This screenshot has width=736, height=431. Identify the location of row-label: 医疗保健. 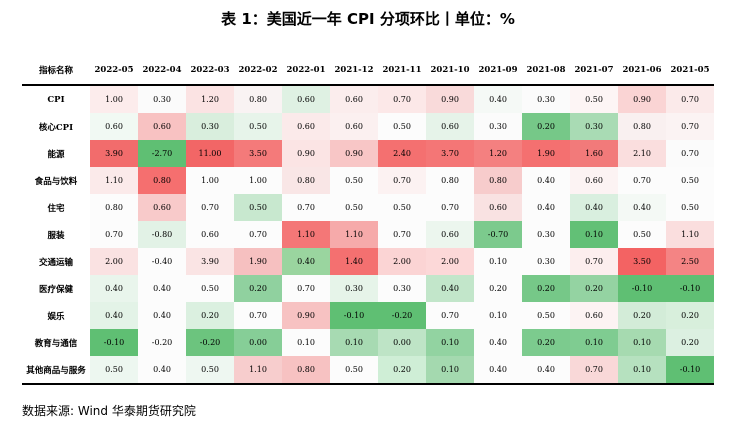
(55, 289).